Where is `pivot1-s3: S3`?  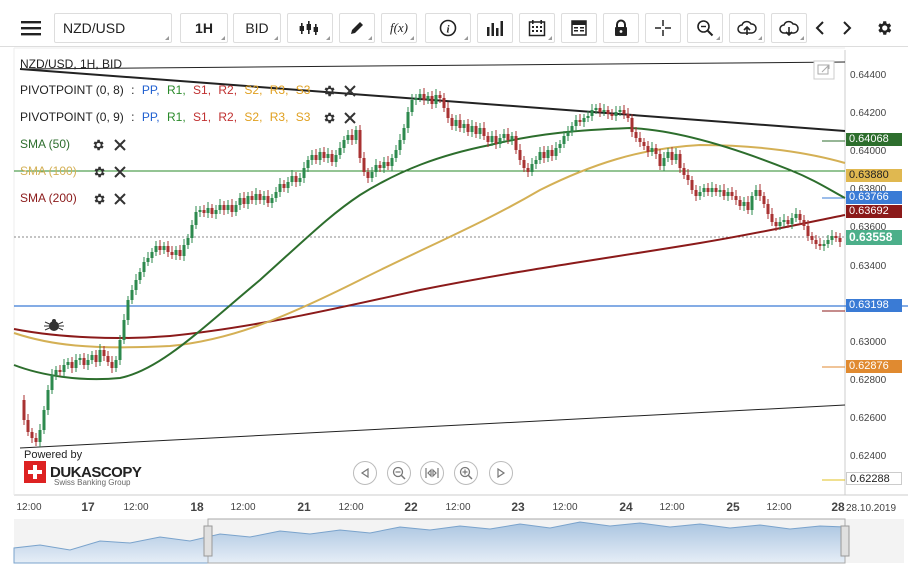 pivot1-s3: S3 is located at coordinates (303, 90).